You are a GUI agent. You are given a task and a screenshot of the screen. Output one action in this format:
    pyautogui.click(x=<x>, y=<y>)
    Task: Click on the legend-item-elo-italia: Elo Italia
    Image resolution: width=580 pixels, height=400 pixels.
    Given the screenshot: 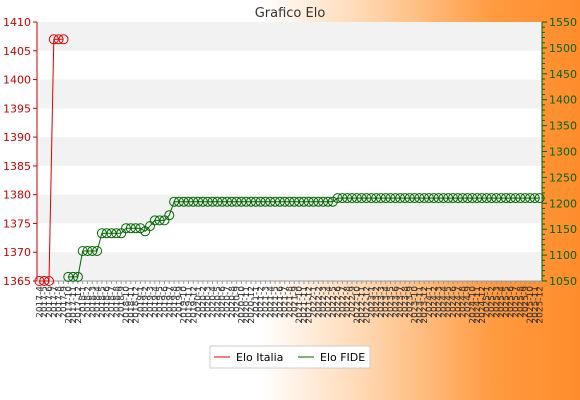 What is the action you would take?
    pyautogui.click(x=248, y=357)
    